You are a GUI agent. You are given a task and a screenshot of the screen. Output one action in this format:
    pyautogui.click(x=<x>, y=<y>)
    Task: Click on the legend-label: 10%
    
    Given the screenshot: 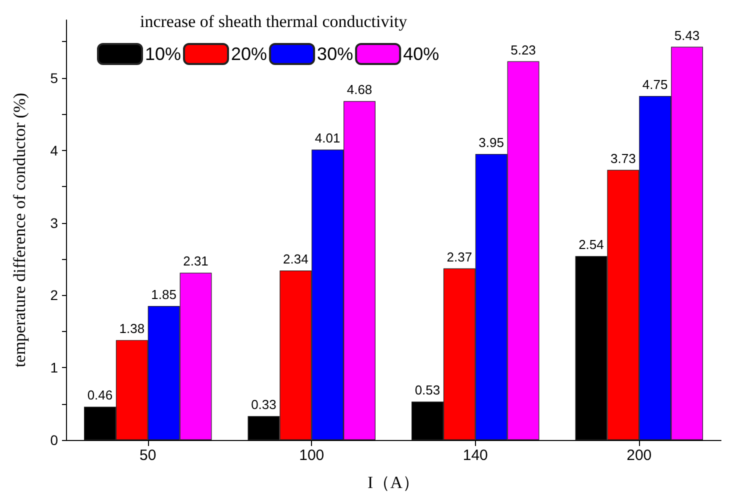 What is the action you would take?
    pyautogui.click(x=163, y=54)
    